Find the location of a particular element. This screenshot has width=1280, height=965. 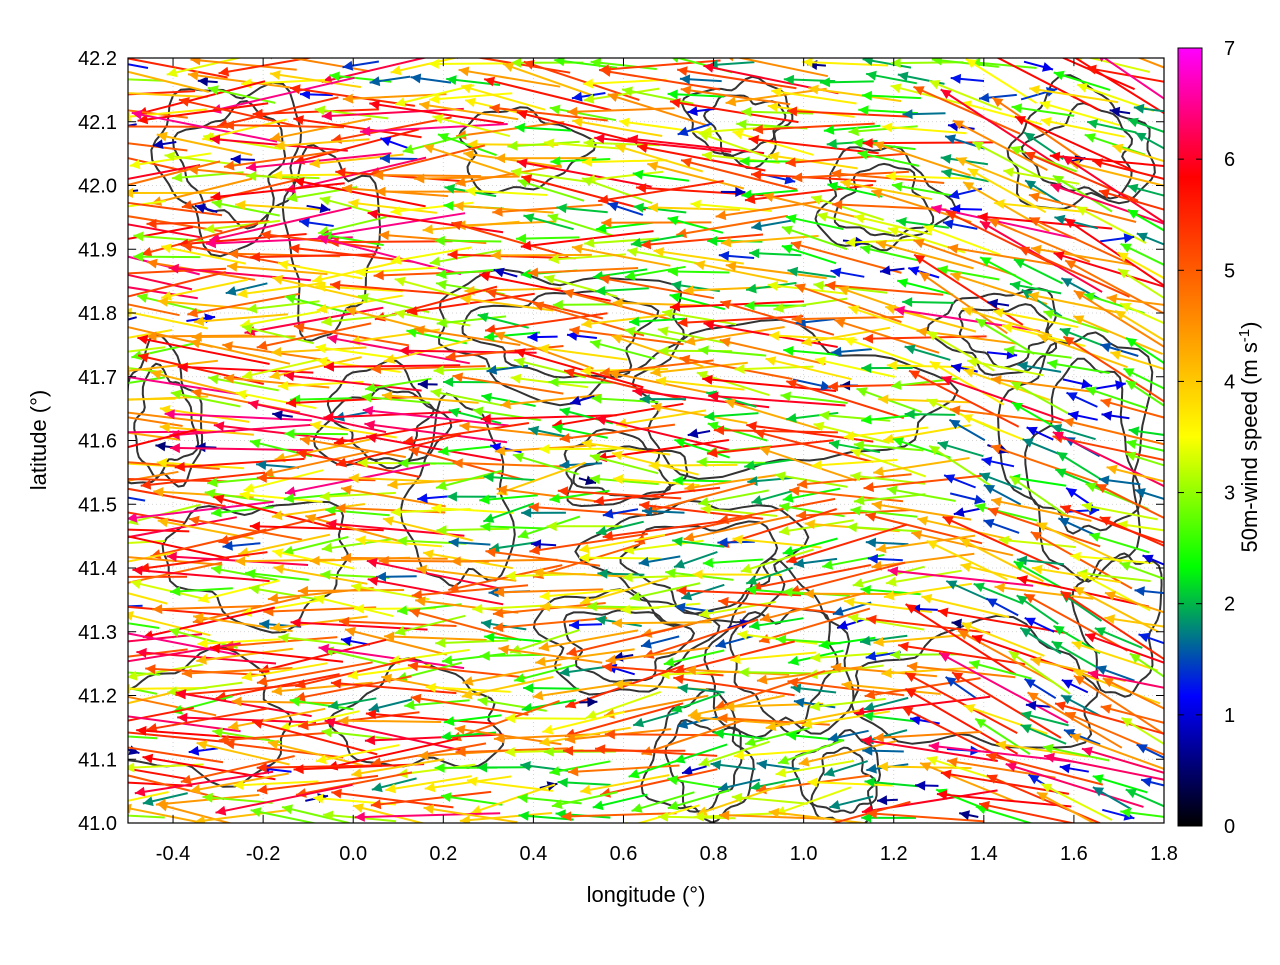

y-tick-label: 41.1 is located at coordinates (97, 760).